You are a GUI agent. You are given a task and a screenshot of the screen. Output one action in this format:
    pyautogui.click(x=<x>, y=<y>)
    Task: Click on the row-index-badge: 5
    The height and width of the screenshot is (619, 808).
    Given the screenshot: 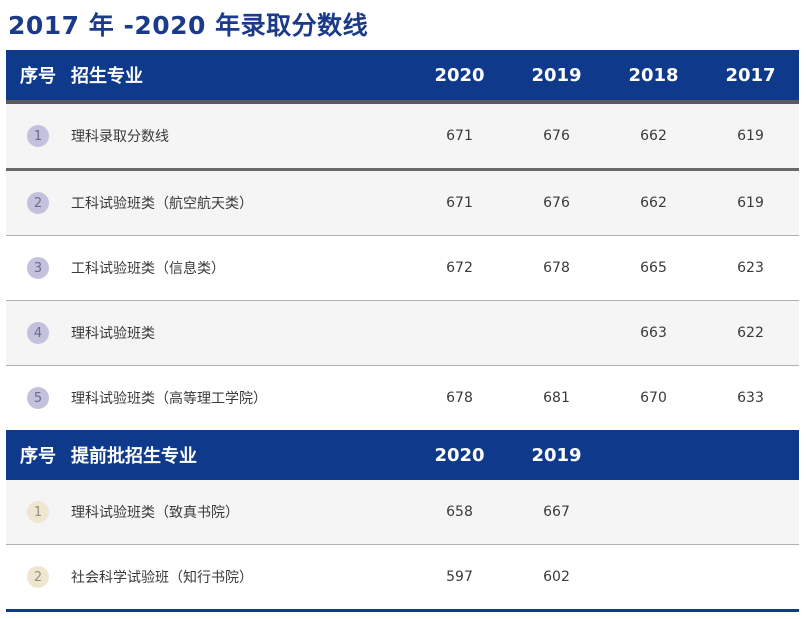 What is the action you would take?
    pyautogui.click(x=38, y=398)
    